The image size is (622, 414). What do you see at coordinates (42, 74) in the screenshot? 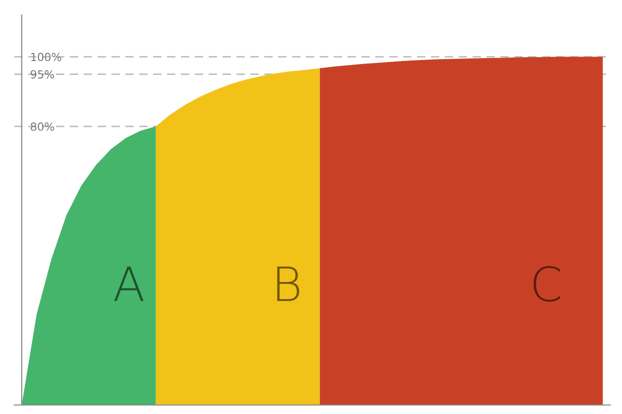
I see `y-tick-label: 95%` at bounding box center [42, 74].